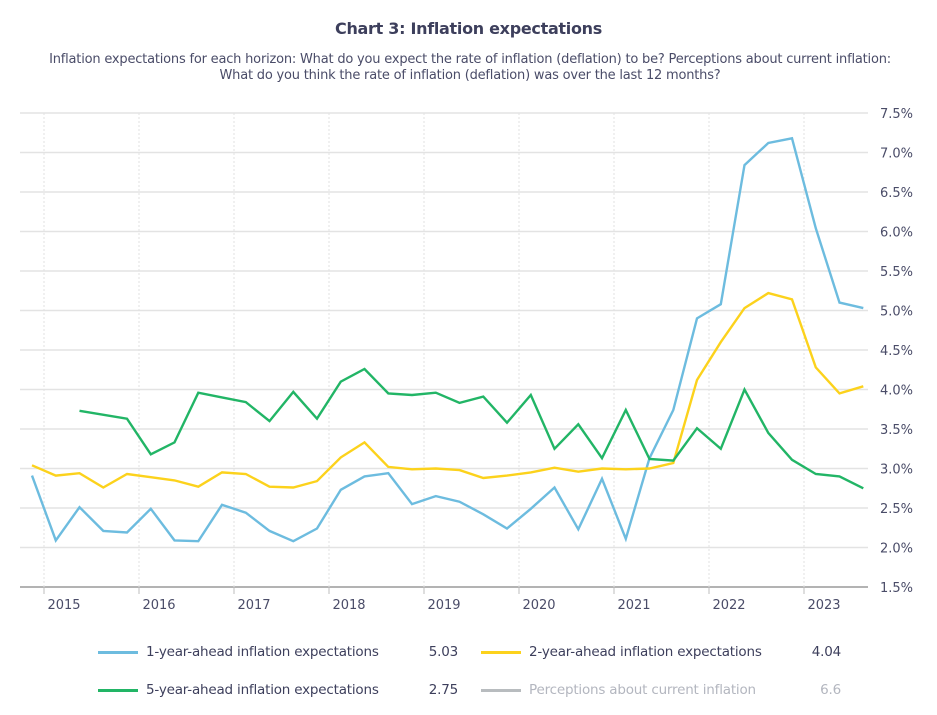 This screenshot has width=937, height=715. Describe the element at coordinates (896, 193) in the screenshot. I see `y-tick-label: 6.5%` at that location.